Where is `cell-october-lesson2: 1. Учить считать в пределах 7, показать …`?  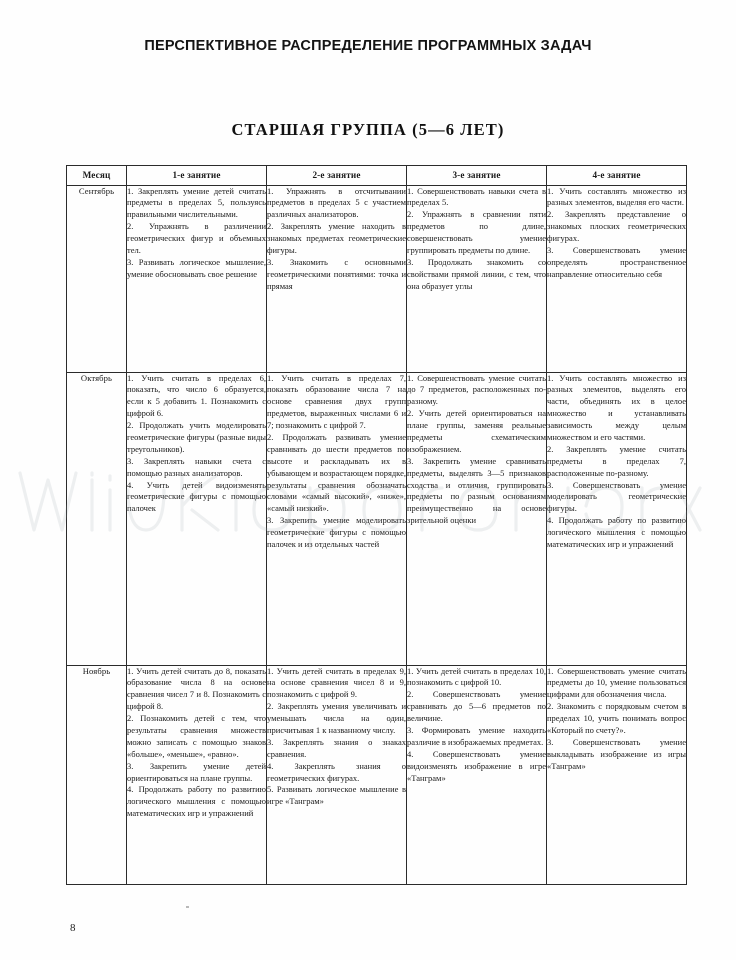
cell-october-lesson2: 1. Учить считать в пределах 7, показать … is located at coordinates (336, 518).